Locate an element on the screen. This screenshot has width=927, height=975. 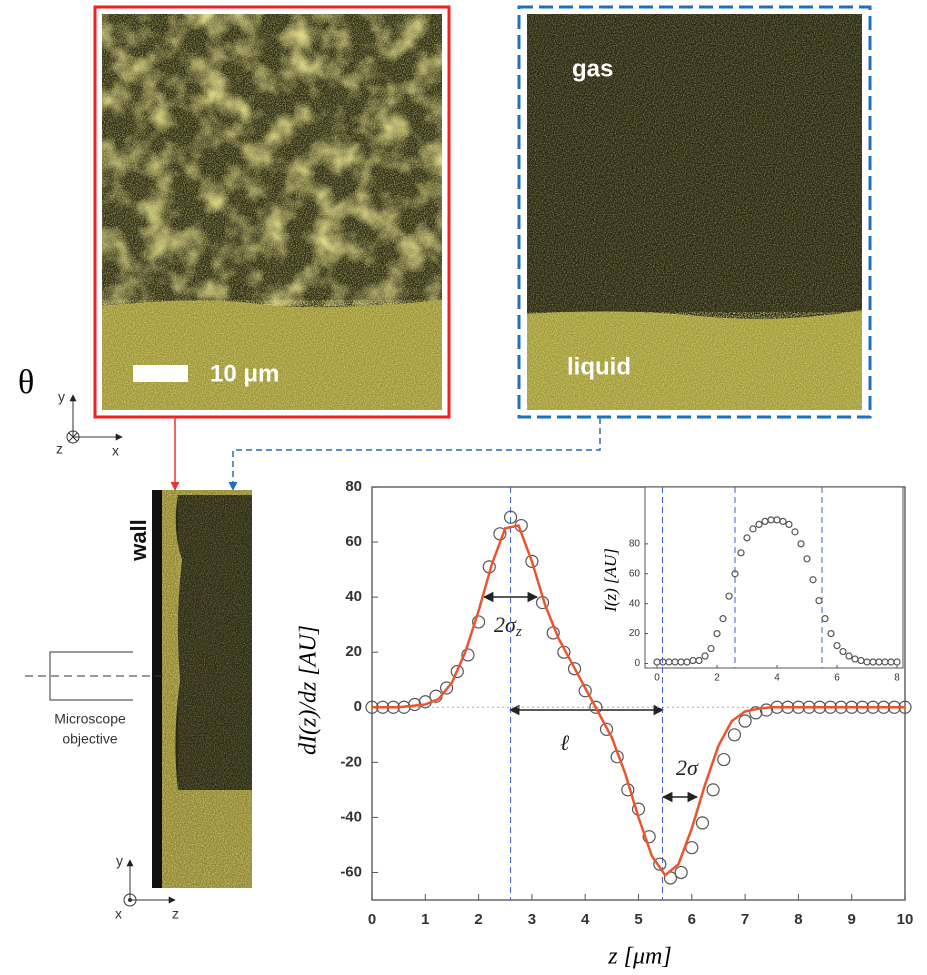
y-axis-label: dI(z)/dz [AU] is located at coordinates (309, 690).